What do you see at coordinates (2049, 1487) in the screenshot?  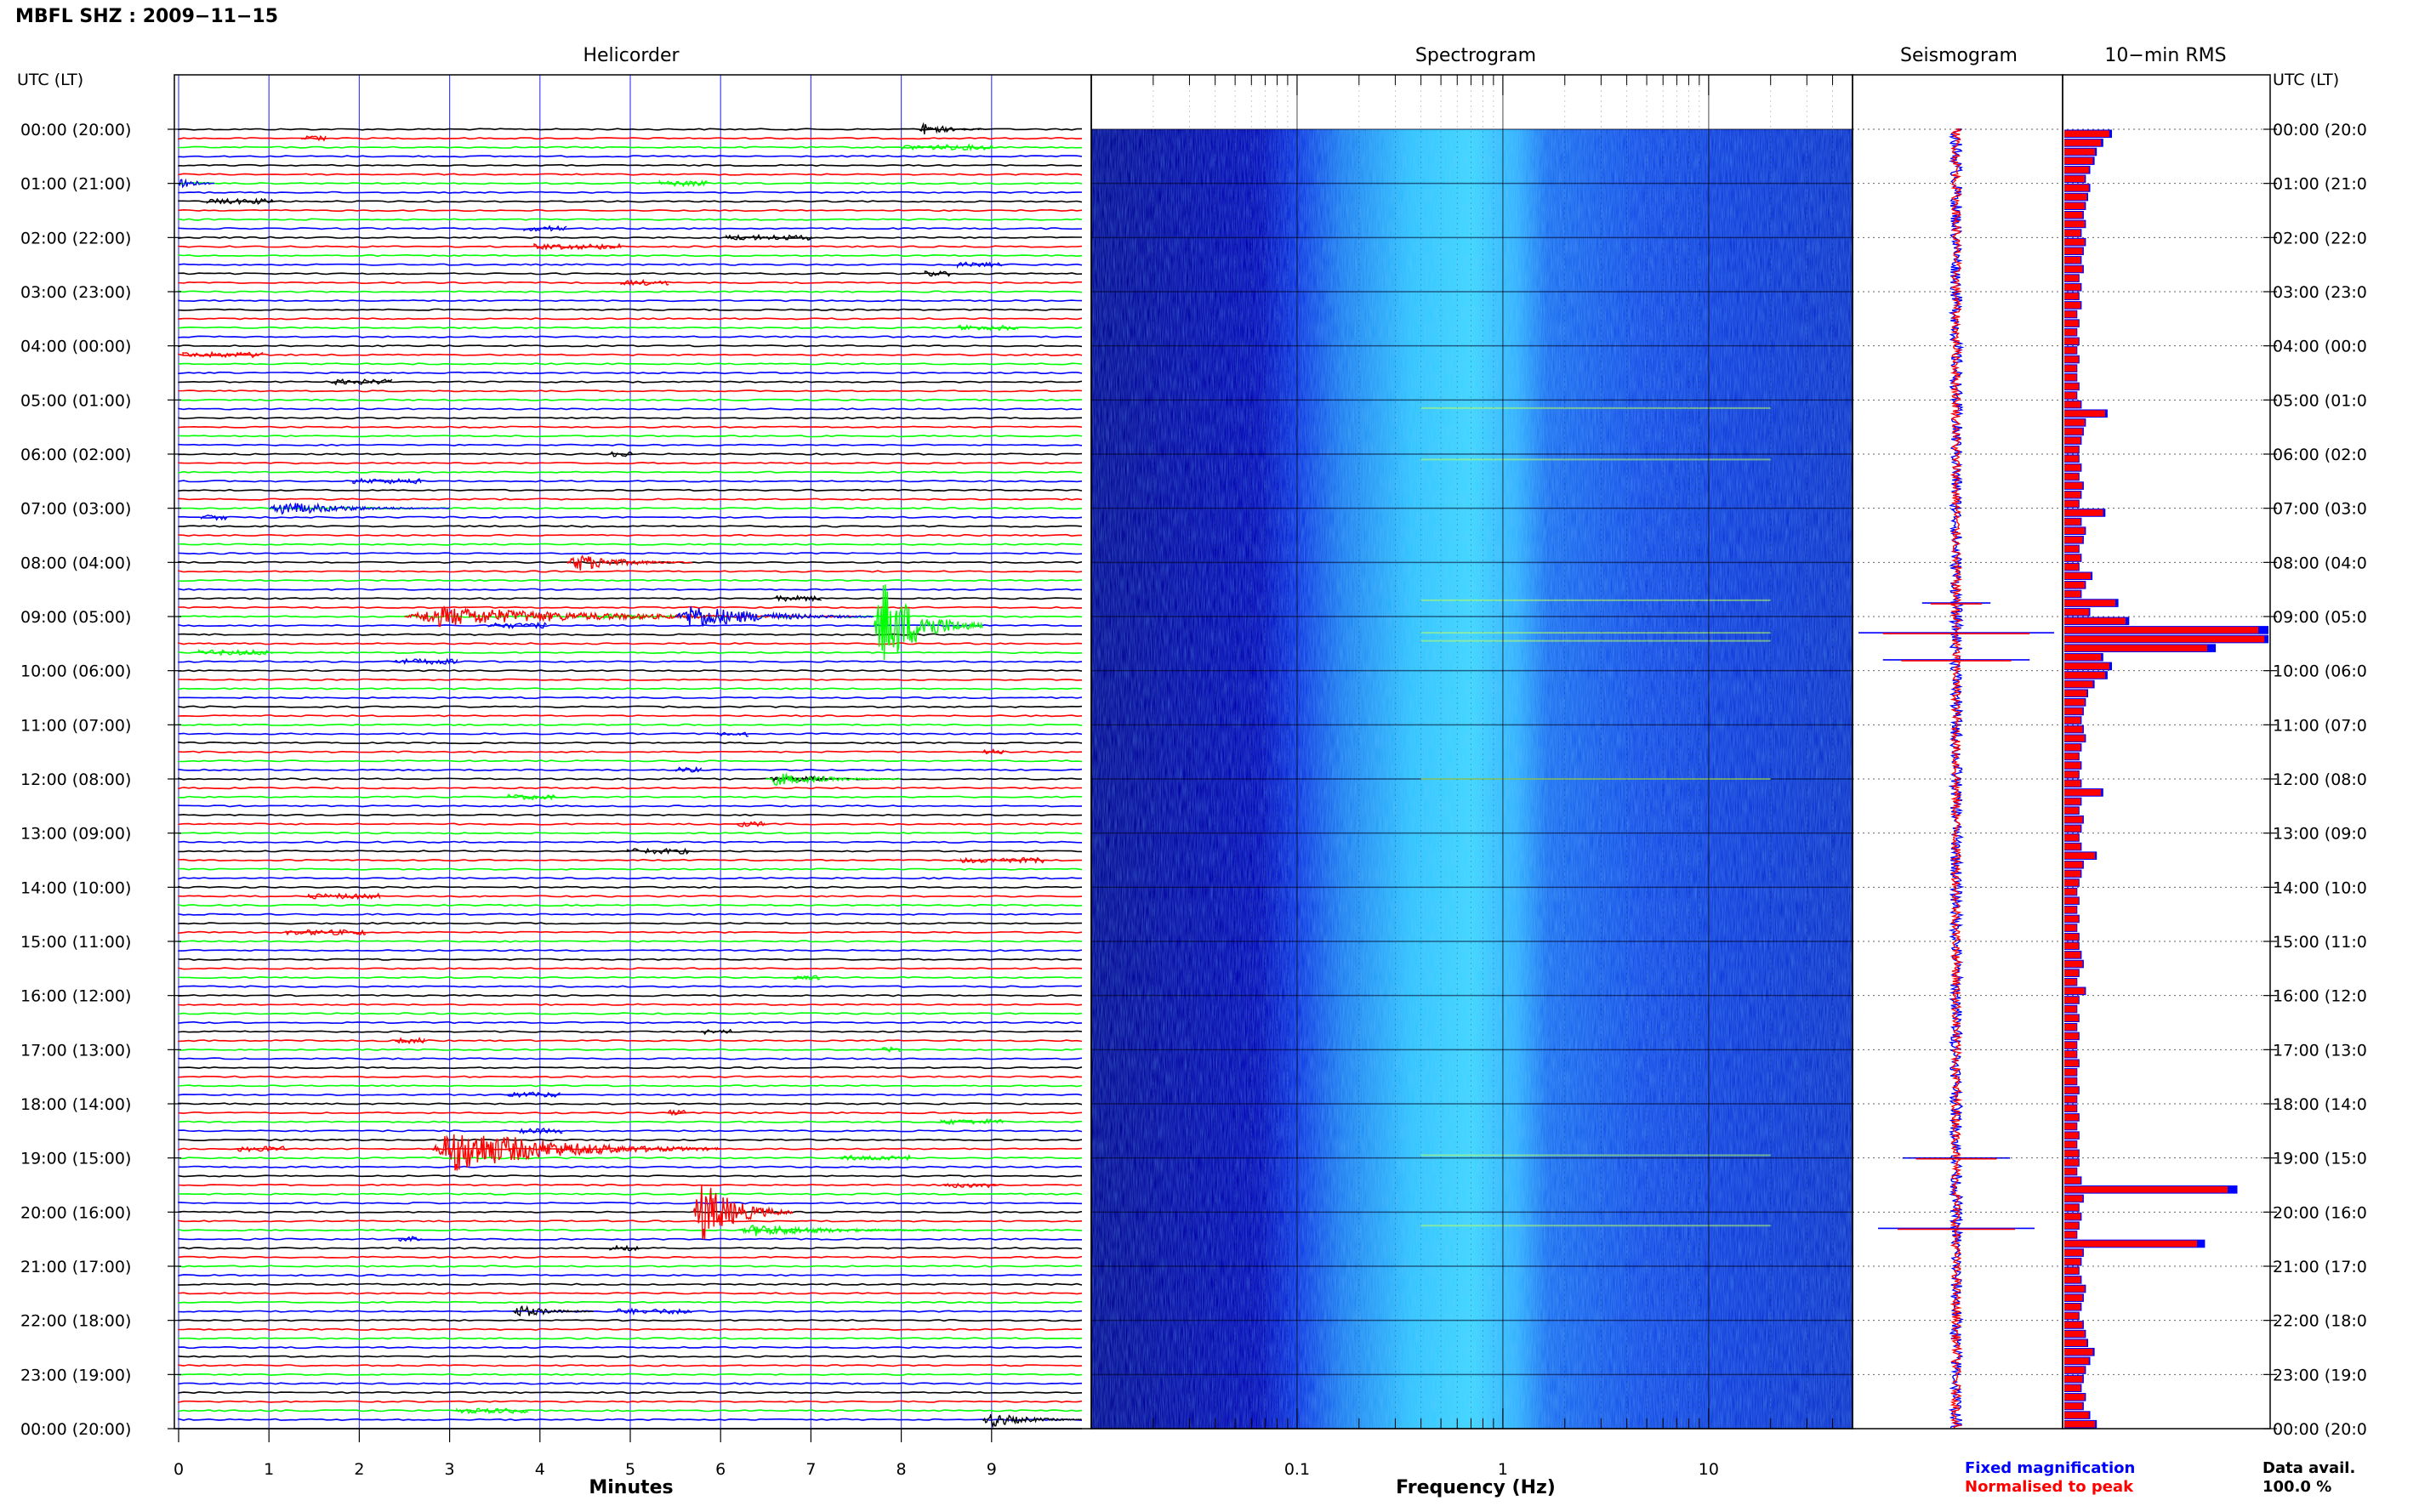 I see `legend-normalised-to-peak: Normalised to peak` at bounding box center [2049, 1487].